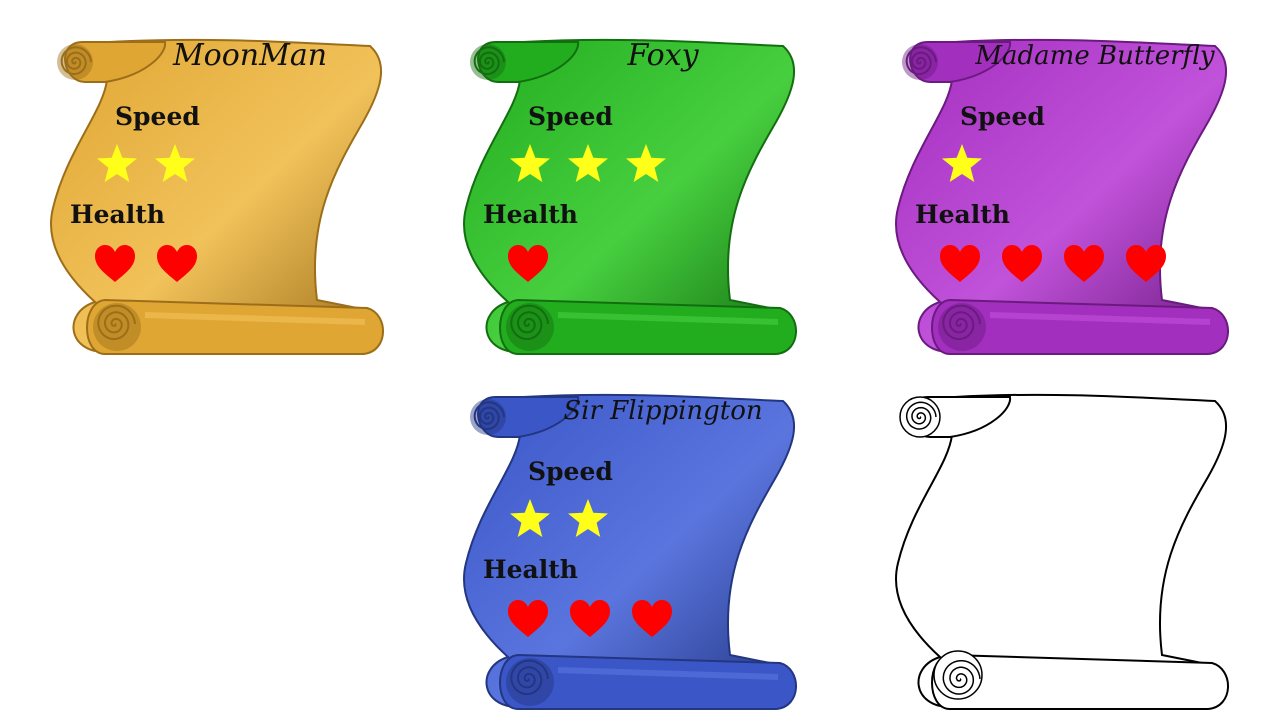 The image size is (1280, 720). I want to click on scroll-outline-icon, so click(1062, 551).